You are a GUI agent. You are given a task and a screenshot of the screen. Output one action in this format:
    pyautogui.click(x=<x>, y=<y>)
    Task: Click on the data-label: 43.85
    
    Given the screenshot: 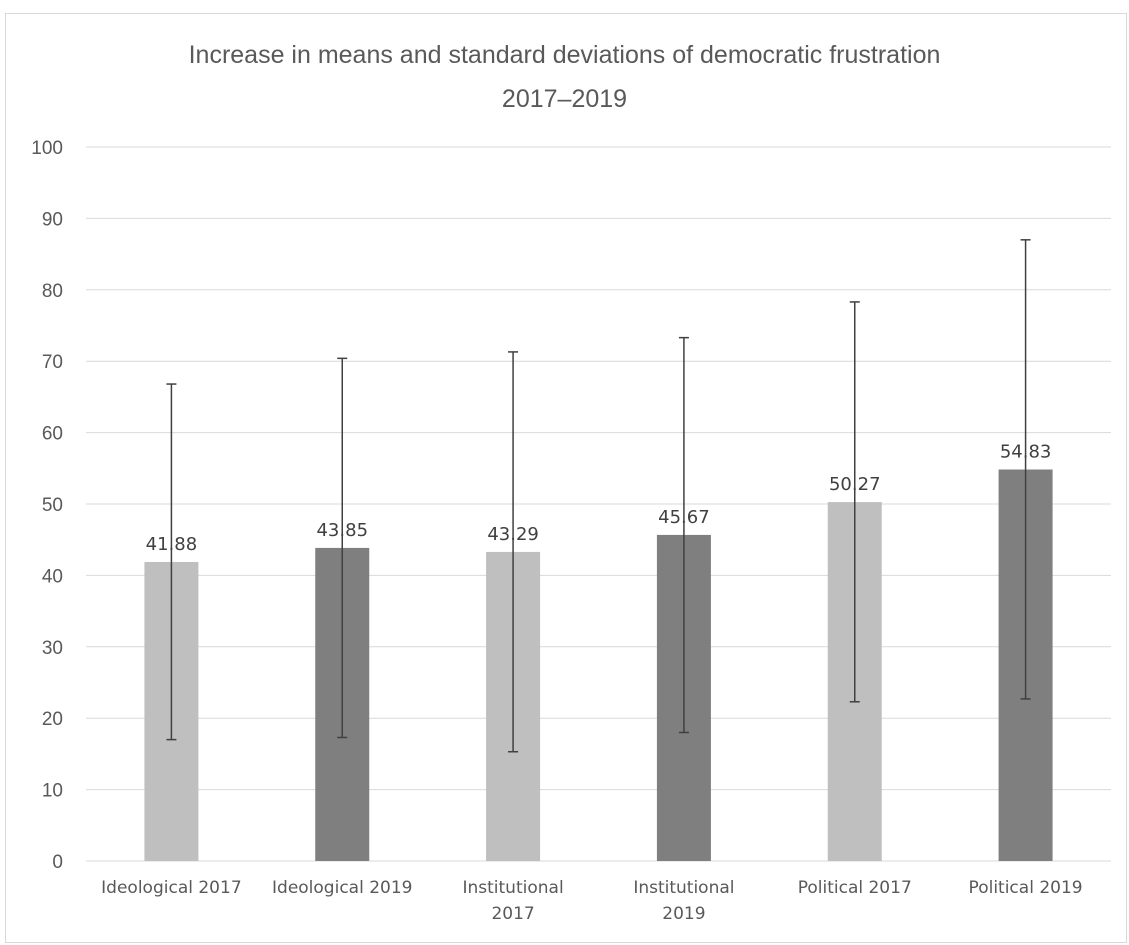 What is the action you would take?
    pyautogui.click(x=342, y=530)
    